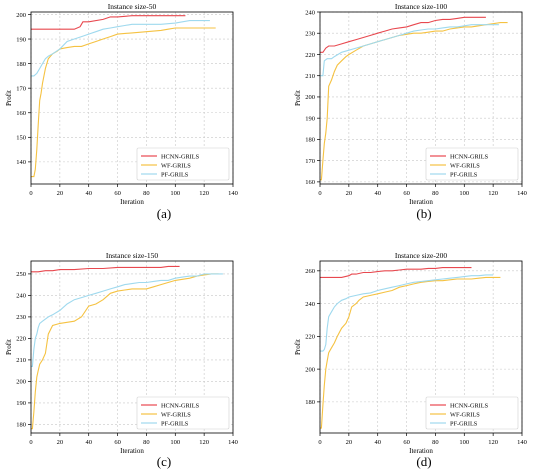  I want to click on chart-title: Instance size-50, so click(132, 6).